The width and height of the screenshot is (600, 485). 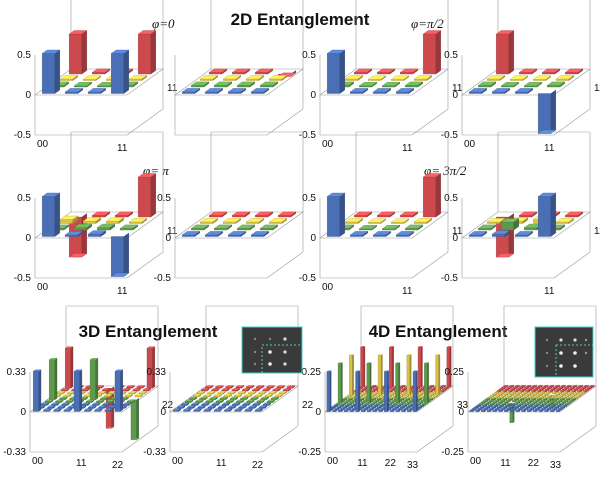 I want to click on floor-base, so click(x=140, y=439).